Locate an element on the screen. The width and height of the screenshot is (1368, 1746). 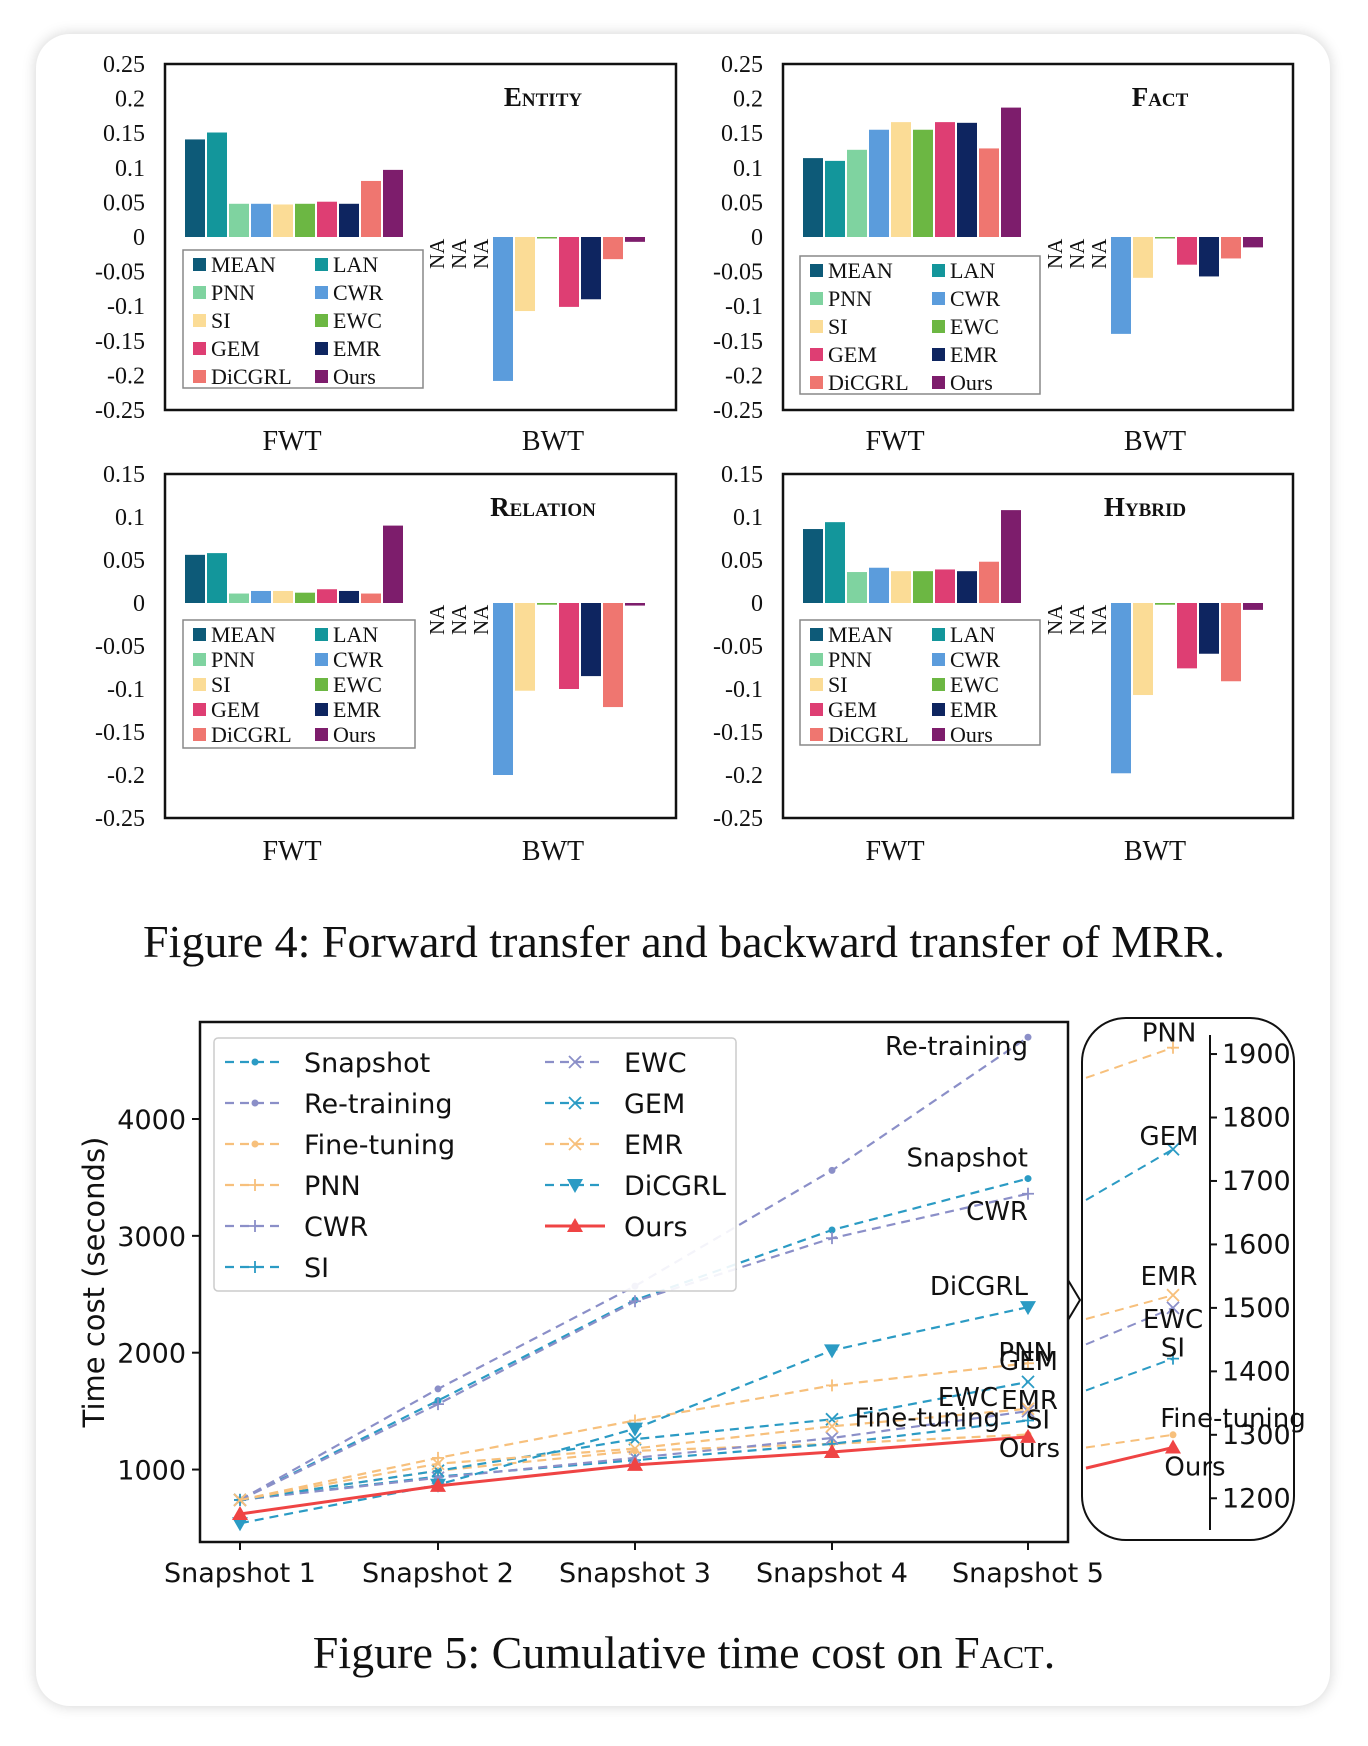
legend-label-gem: GEM is located at coordinates (235, 348).